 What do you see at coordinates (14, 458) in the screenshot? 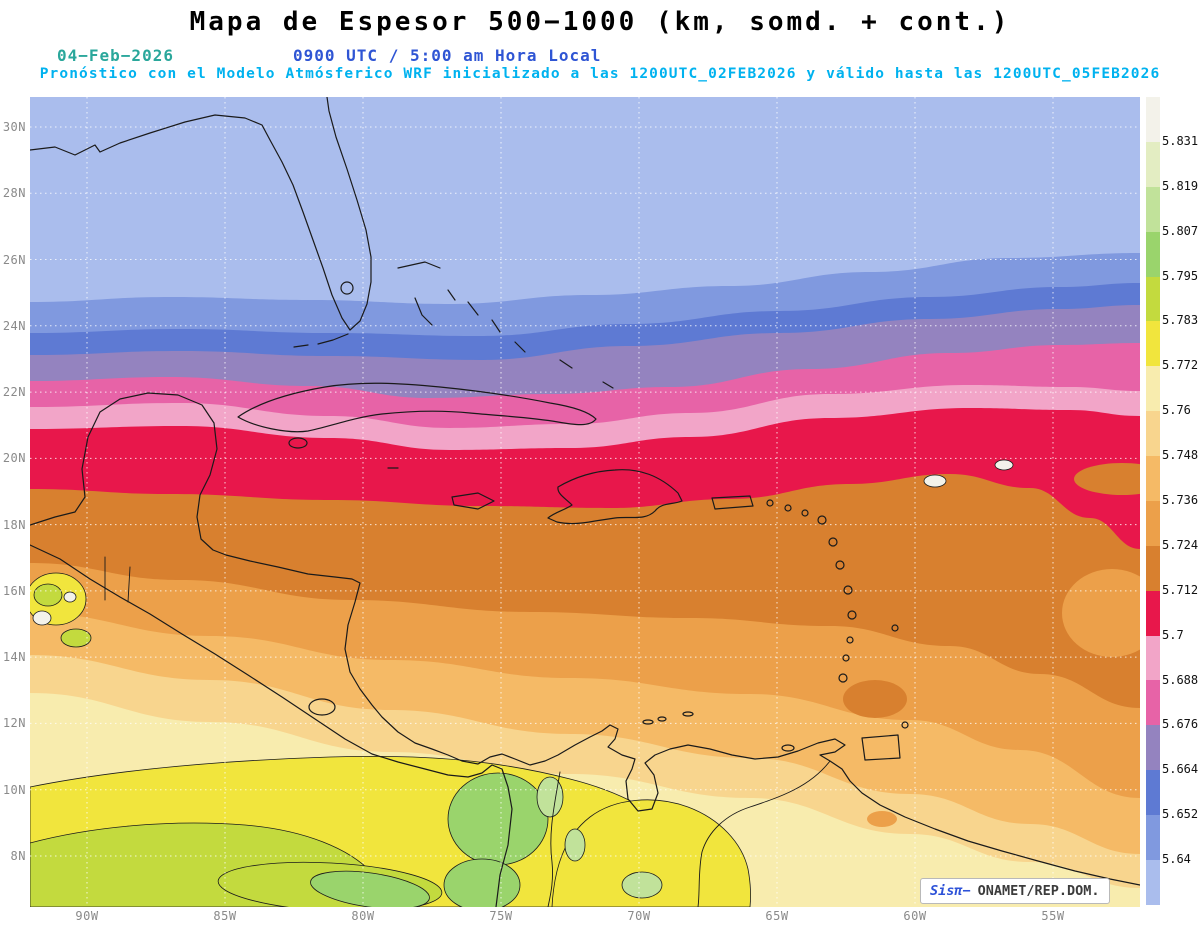
I see `lat-label: 20N` at bounding box center [14, 458].